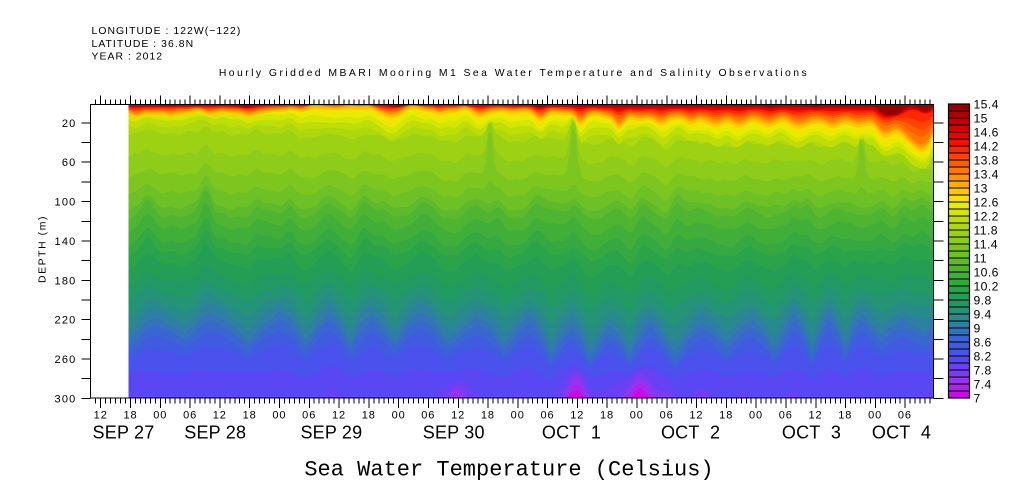 The width and height of the screenshot is (1009, 504). What do you see at coordinates (143, 44) in the screenshot?
I see `svg-text: LATITUDE : 36.8N` at bounding box center [143, 44].